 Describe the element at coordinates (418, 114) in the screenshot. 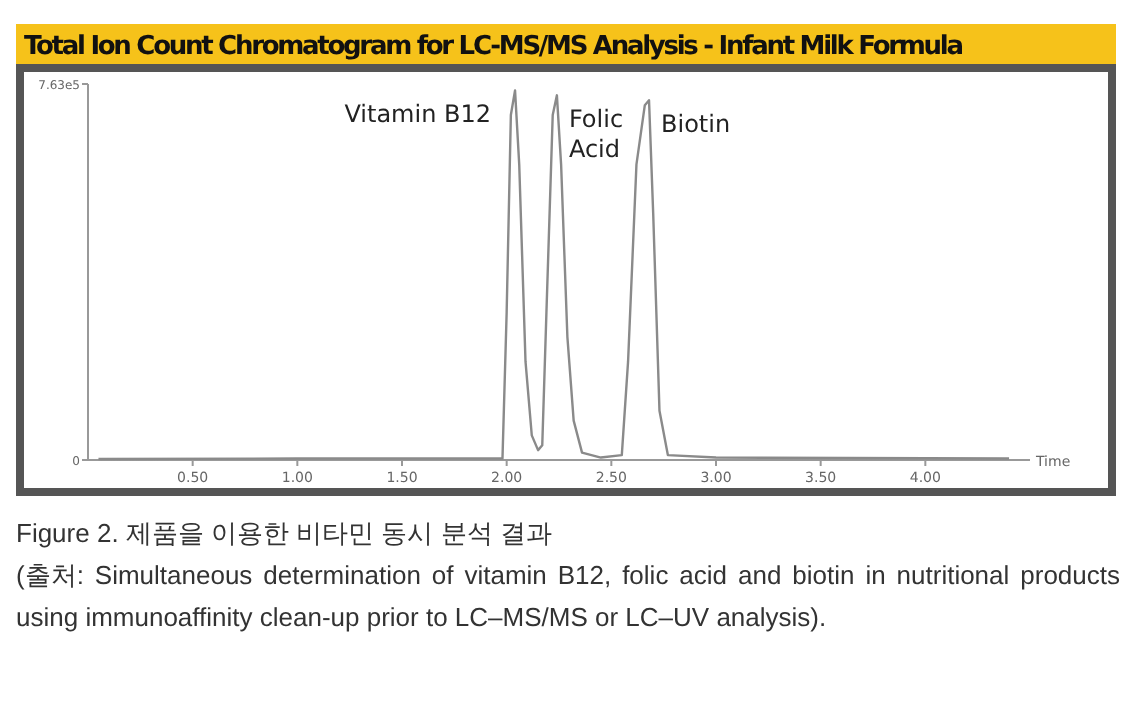

I see `annotation: Vitamin B12` at that location.